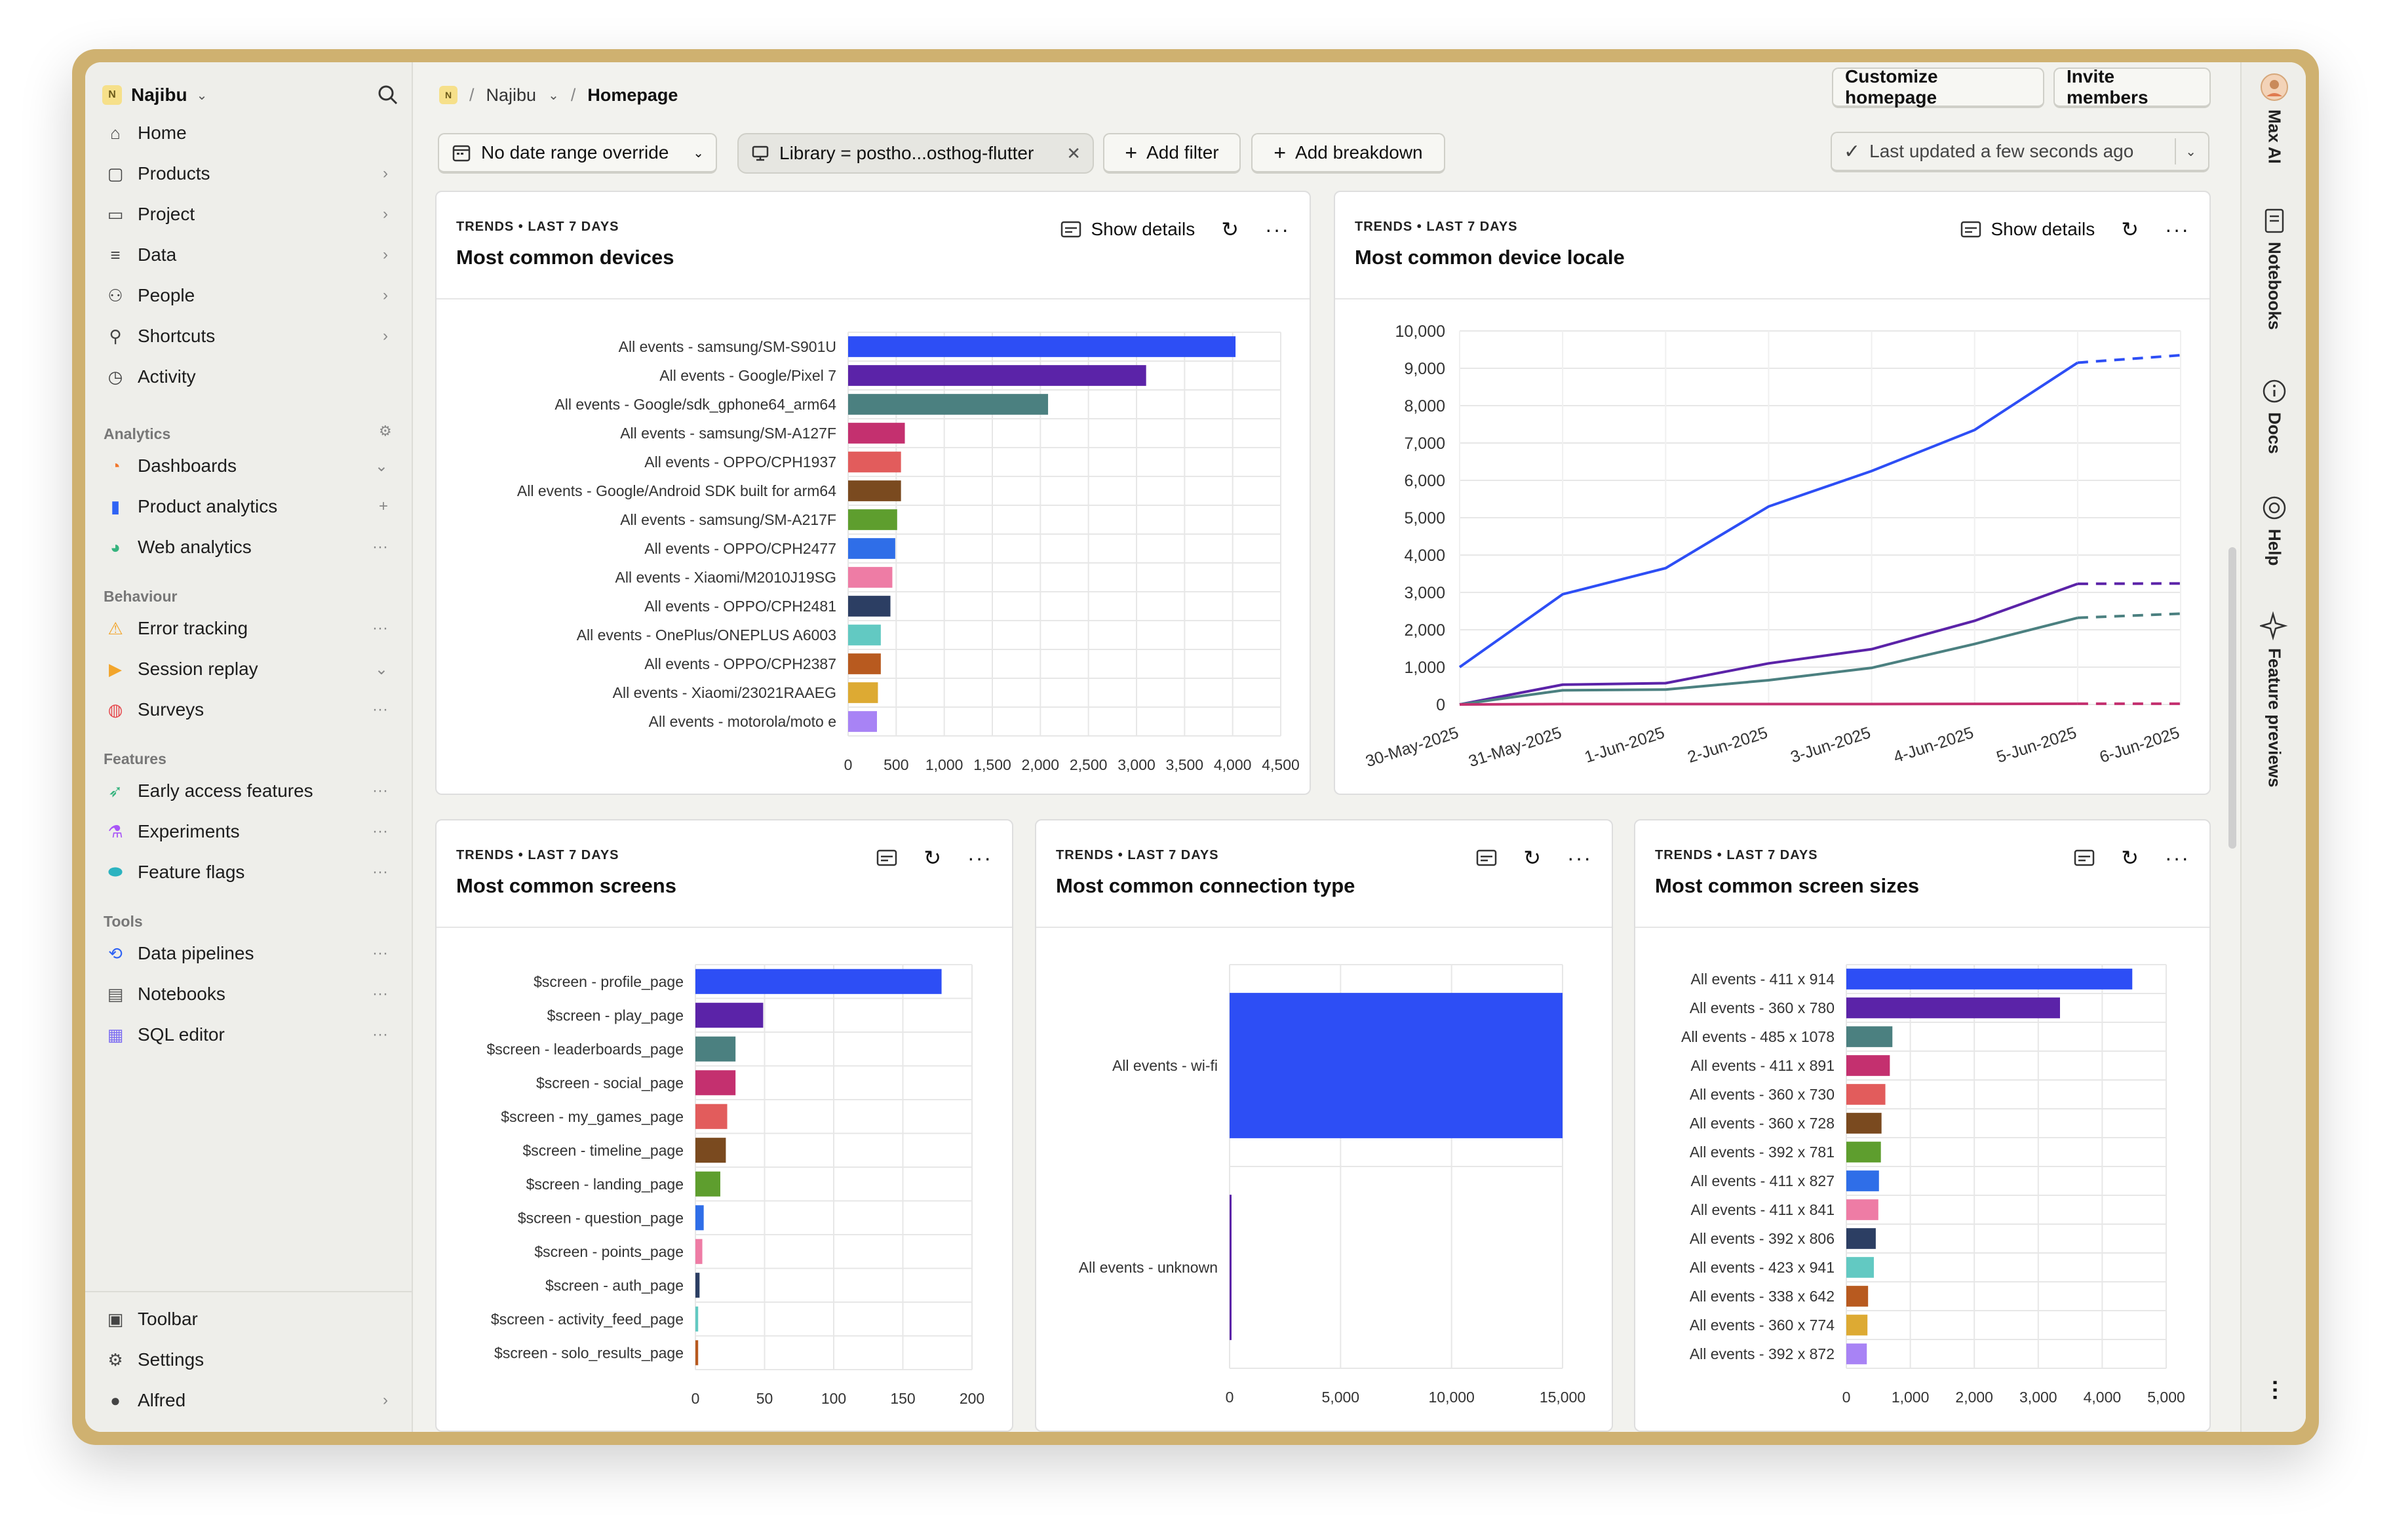 This screenshot has height=1540, width=2391. What do you see at coordinates (248, 994) in the screenshot?
I see `sidebar-item-notebooks: ▤ Notebooks ···` at bounding box center [248, 994].